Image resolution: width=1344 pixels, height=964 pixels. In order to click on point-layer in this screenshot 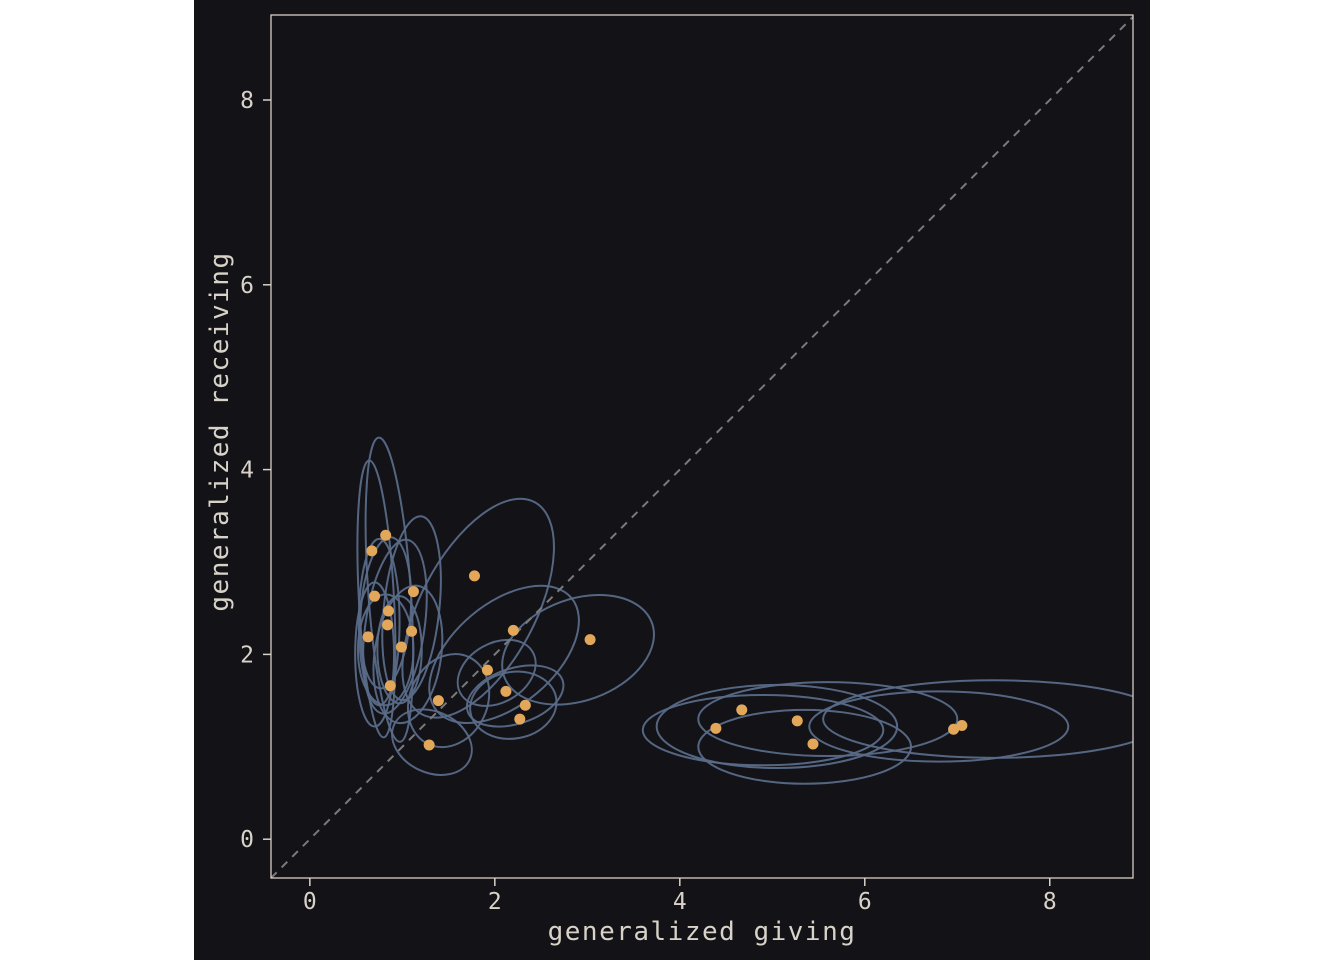, I will do `click(665, 640)`.